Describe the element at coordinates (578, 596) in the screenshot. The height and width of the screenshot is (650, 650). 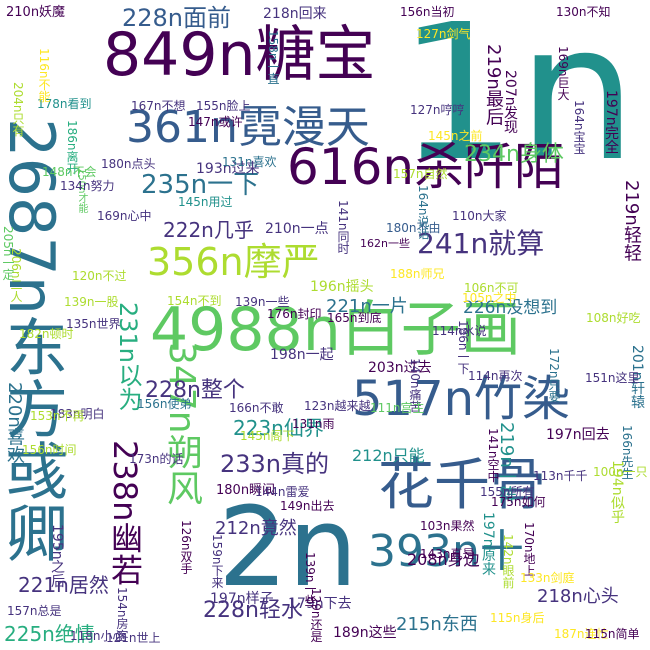
I see `word-xintou: 218n心头` at that location.